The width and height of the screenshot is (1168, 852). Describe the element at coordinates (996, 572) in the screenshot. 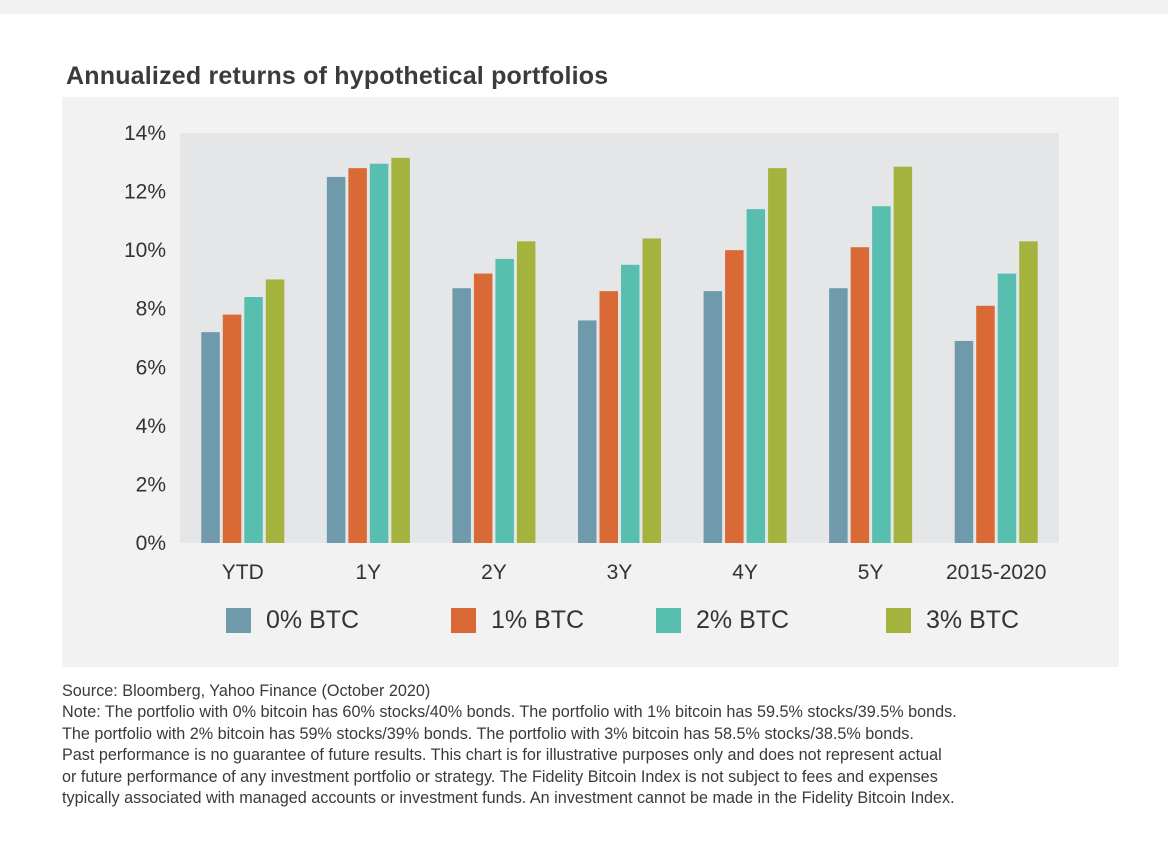

I see `x-tick-label: 2015-2020` at that location.